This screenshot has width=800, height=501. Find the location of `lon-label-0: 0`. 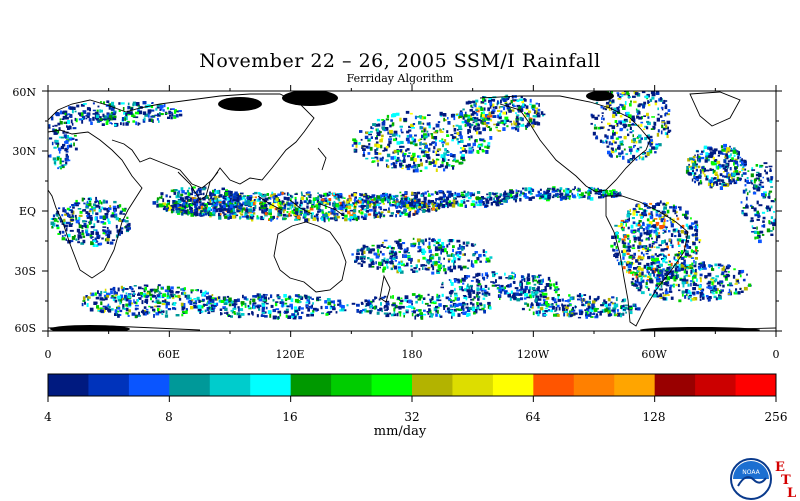

lon-label-0: 0 is located at coordinates (48, 354).